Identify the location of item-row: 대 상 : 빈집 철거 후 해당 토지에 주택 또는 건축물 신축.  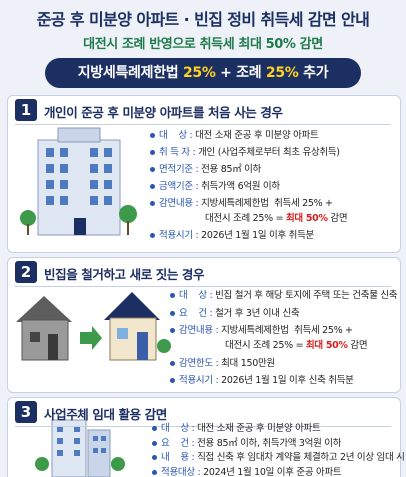
(284, 294).